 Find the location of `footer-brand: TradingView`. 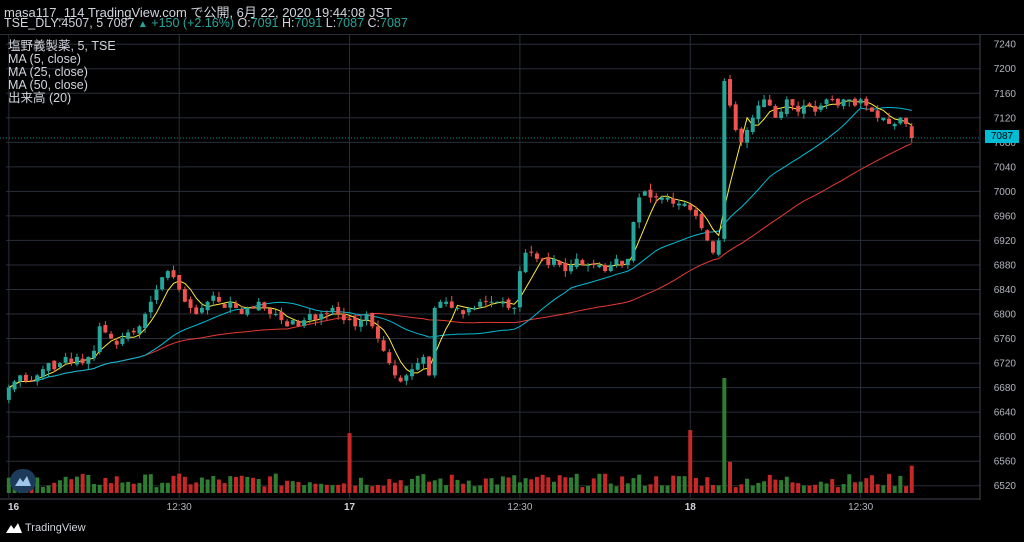

footer-brand: TradingView is located at coordinates (46, 528).